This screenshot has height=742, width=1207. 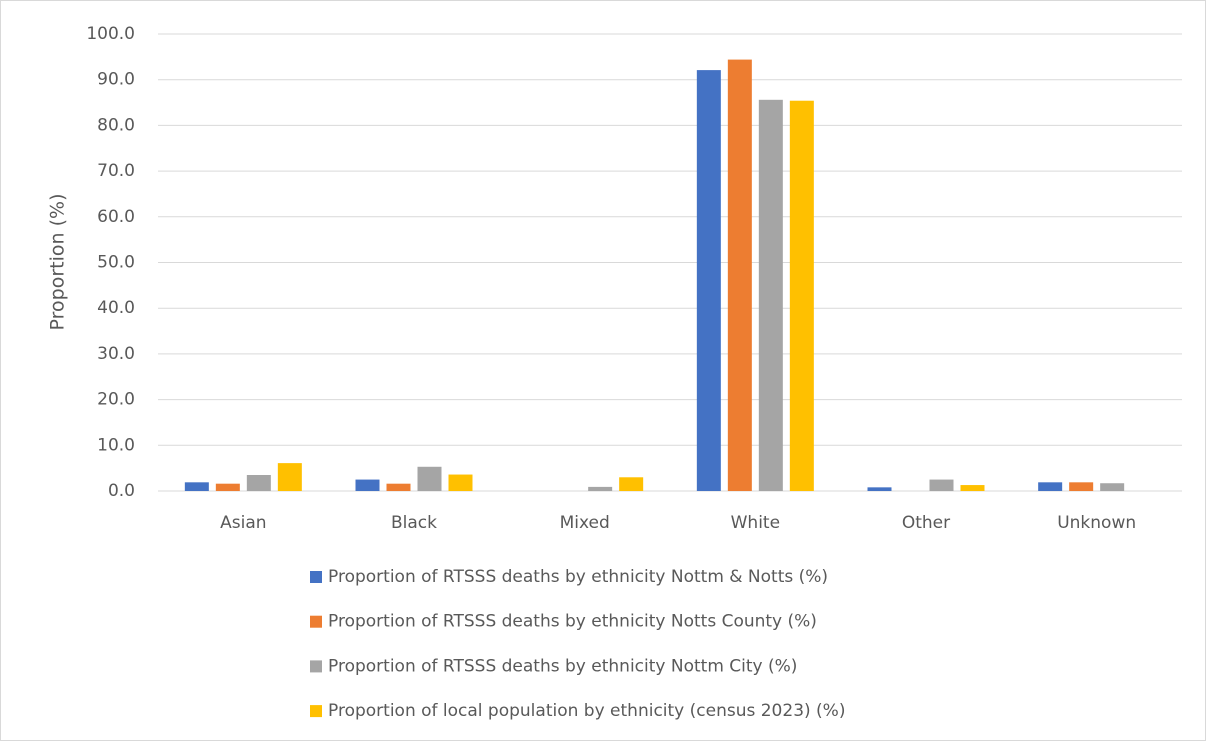 I want to click on y-tick-label: 50.0, so click(x=116, y=263).